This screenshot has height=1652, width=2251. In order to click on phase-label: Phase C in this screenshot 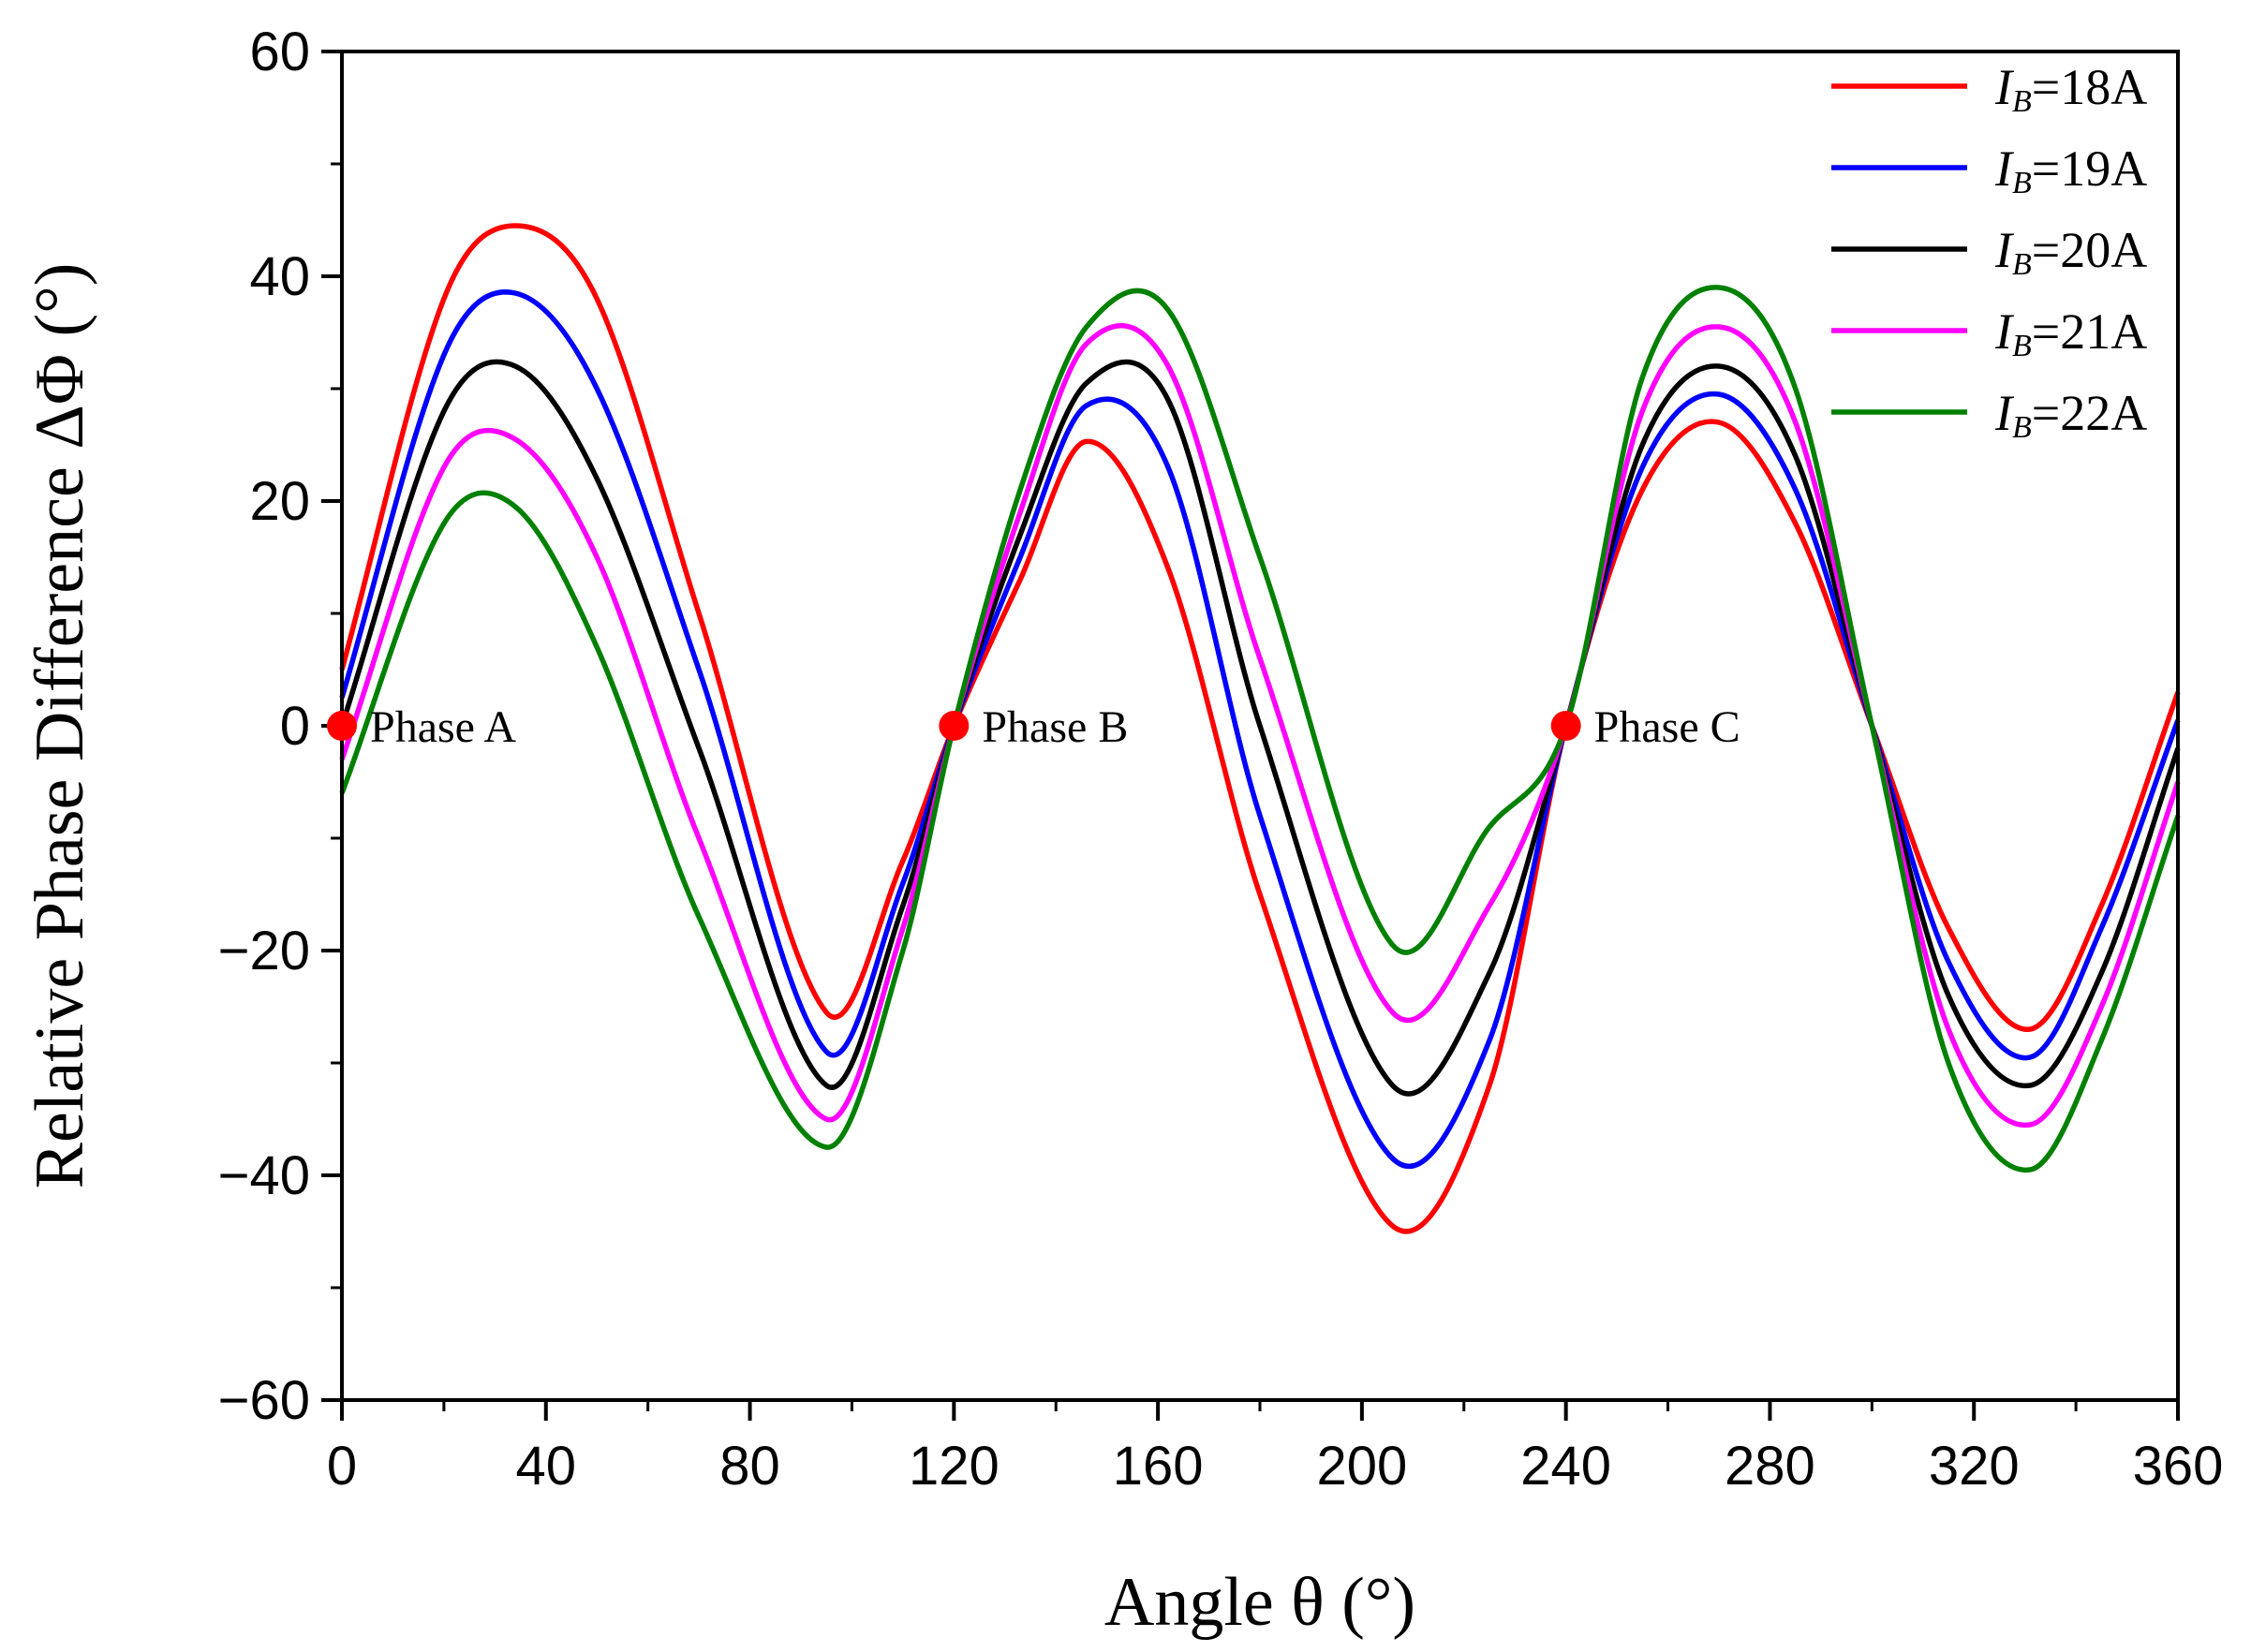, I will do `click(1667, 727)`.